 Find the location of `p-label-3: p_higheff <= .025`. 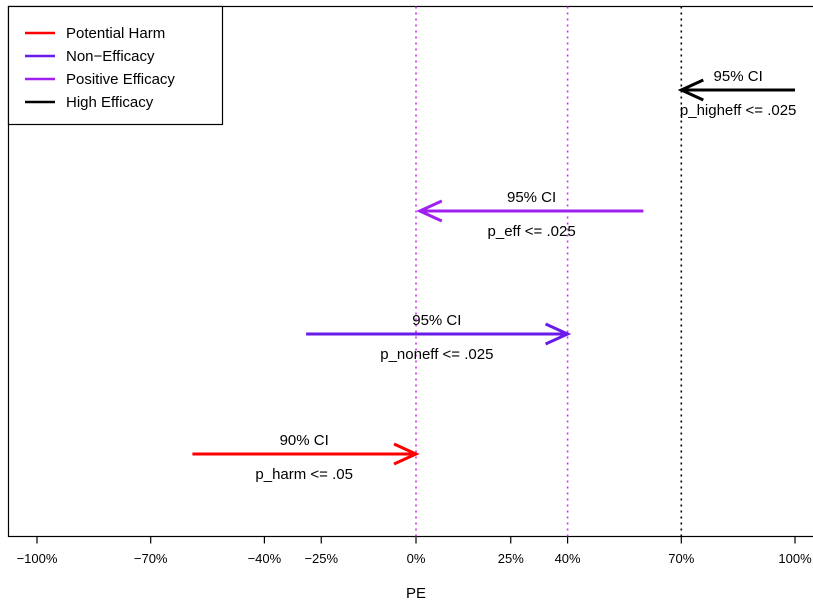

p-label-3: p_higheff <= .025 is located at coordinates (738, 110).